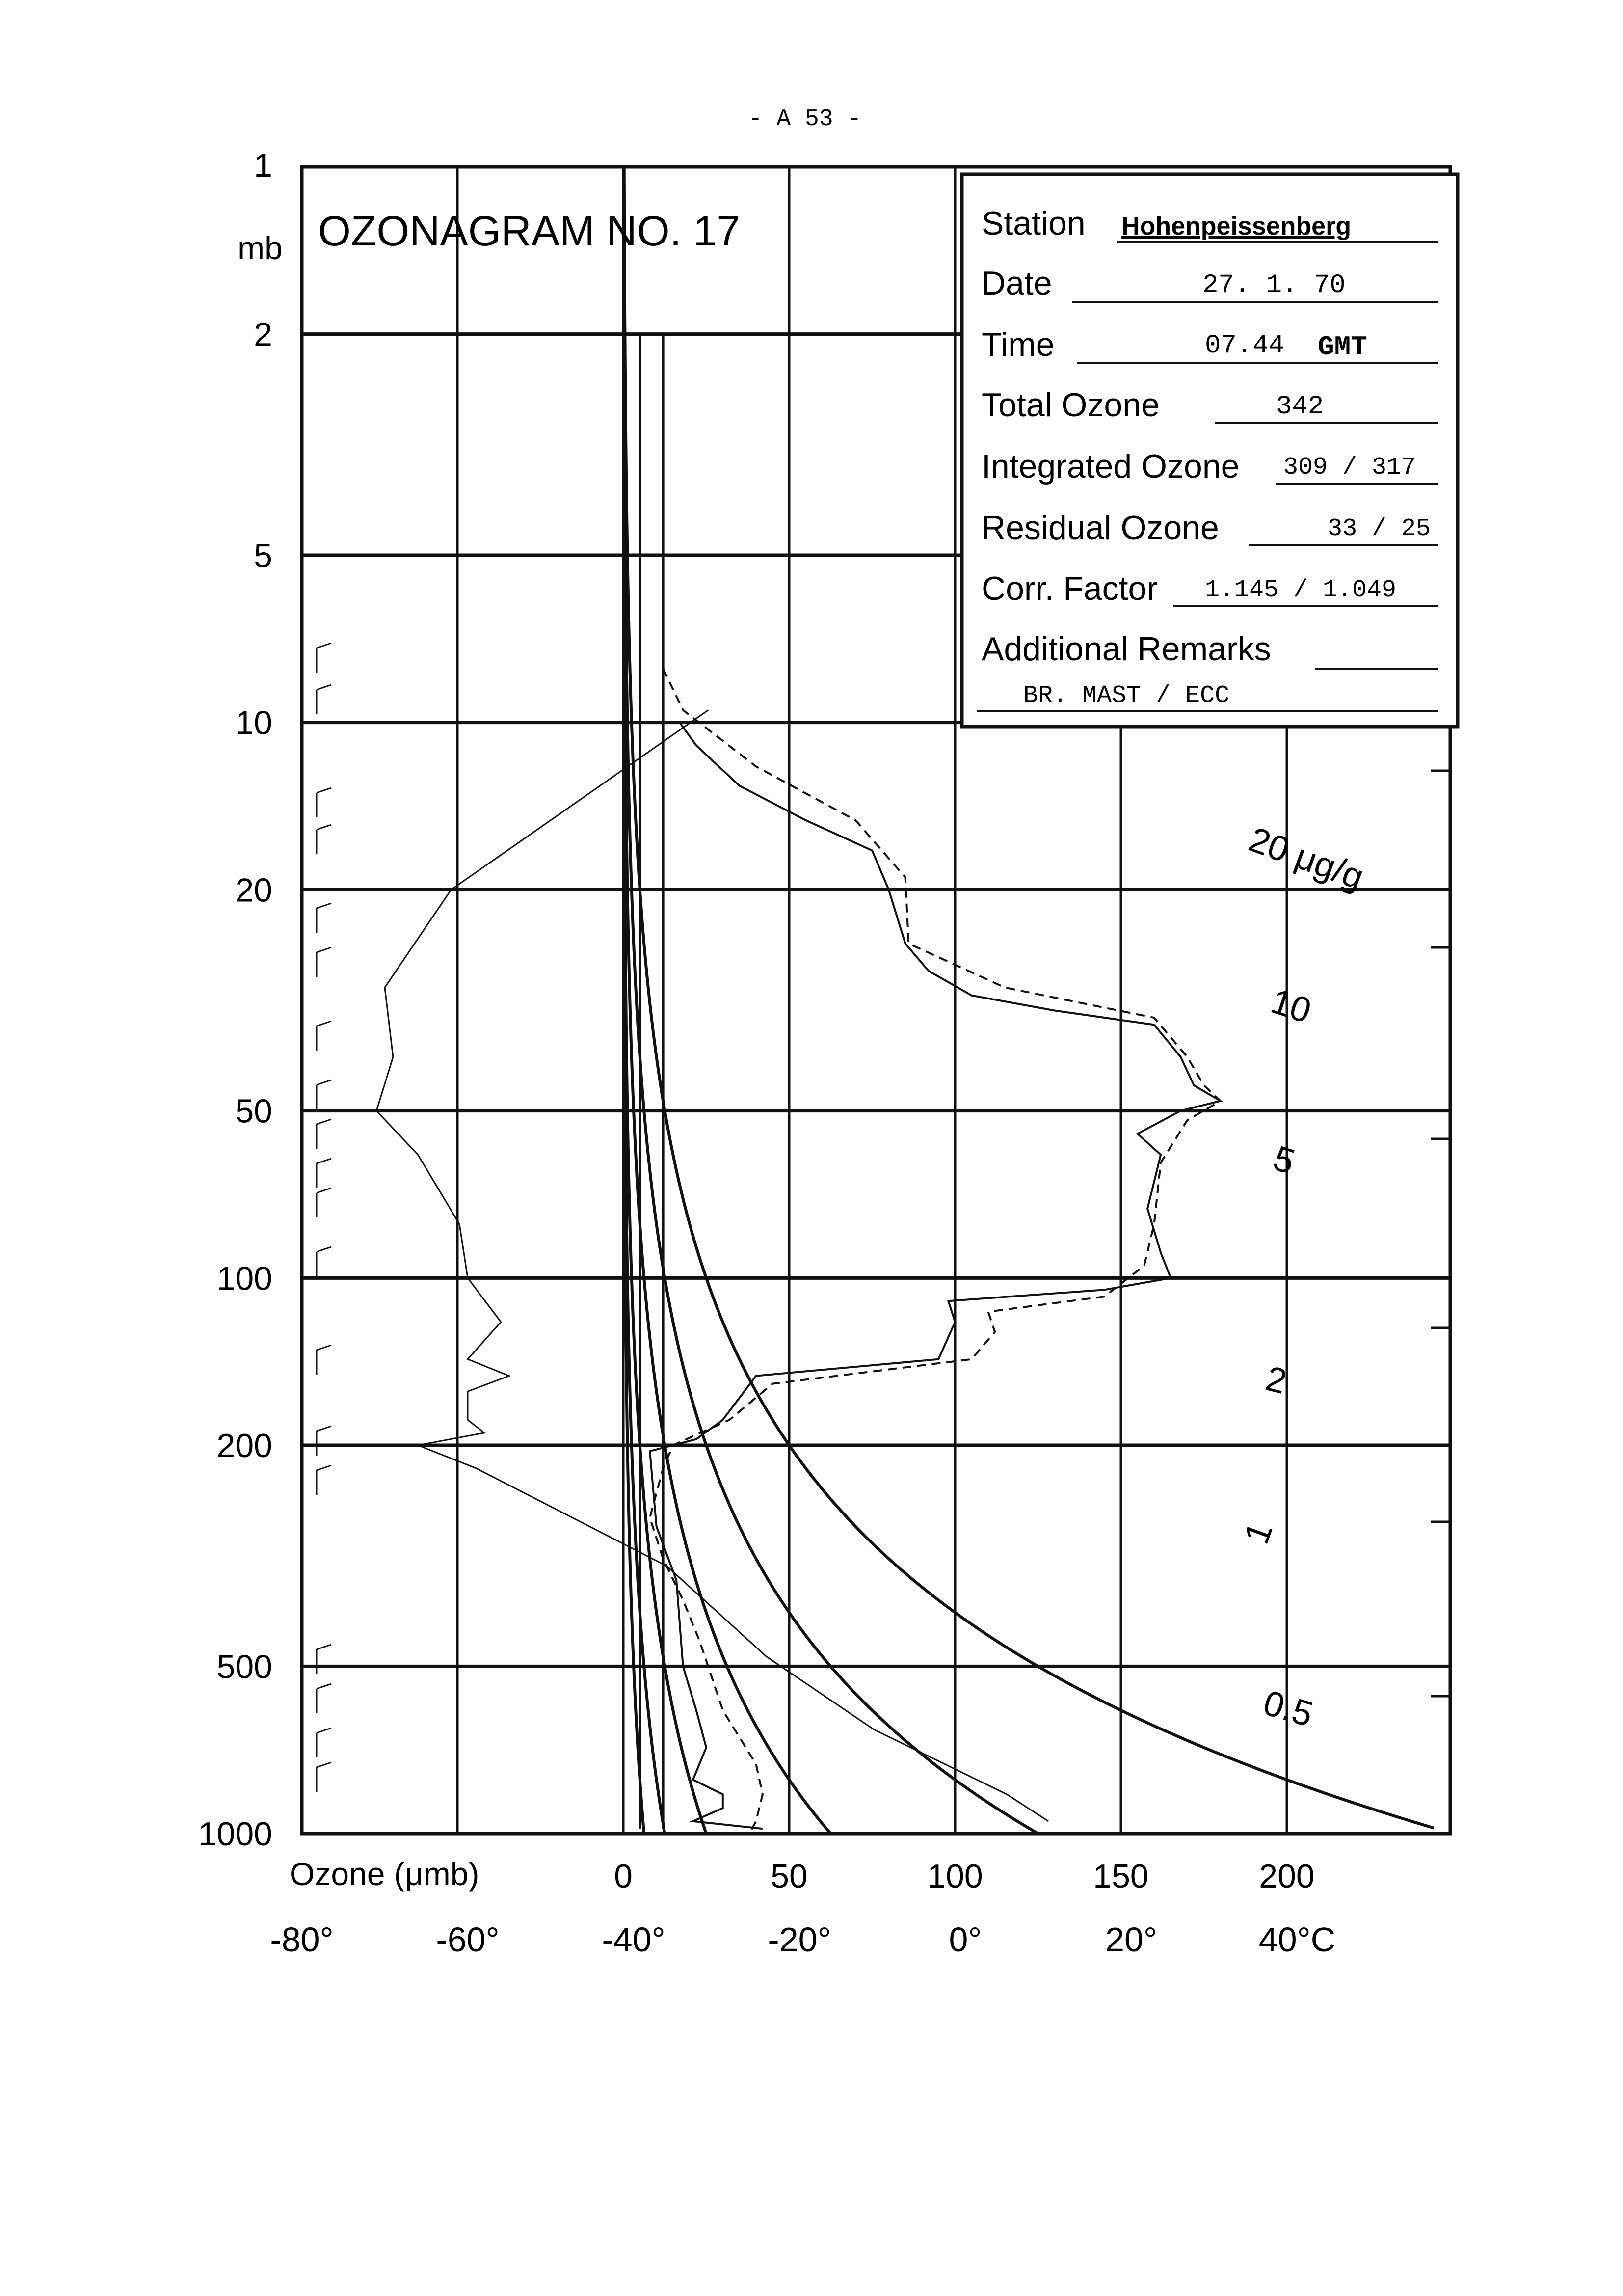 This screenshot has height=2296, width=1623. What do you see at coordinates (623, 1876) in the screenshot?
I see `ozone-tick-label: 0` at bounding box center [623, 1876].